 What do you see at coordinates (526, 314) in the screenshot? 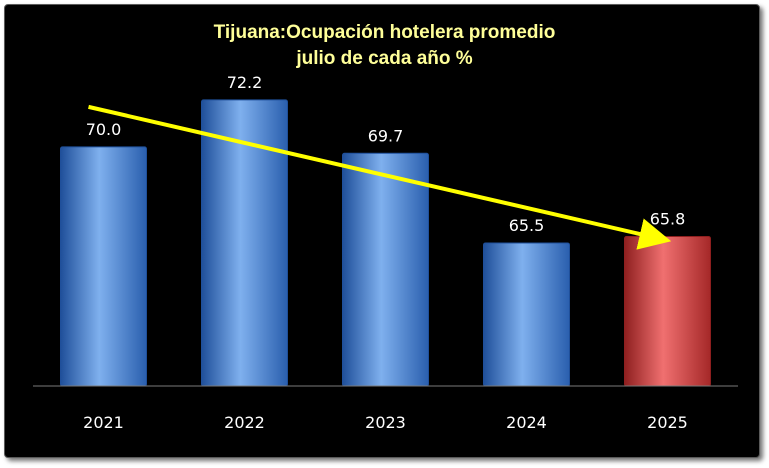
I see `bar-2024` at bounding box center [526, 314].